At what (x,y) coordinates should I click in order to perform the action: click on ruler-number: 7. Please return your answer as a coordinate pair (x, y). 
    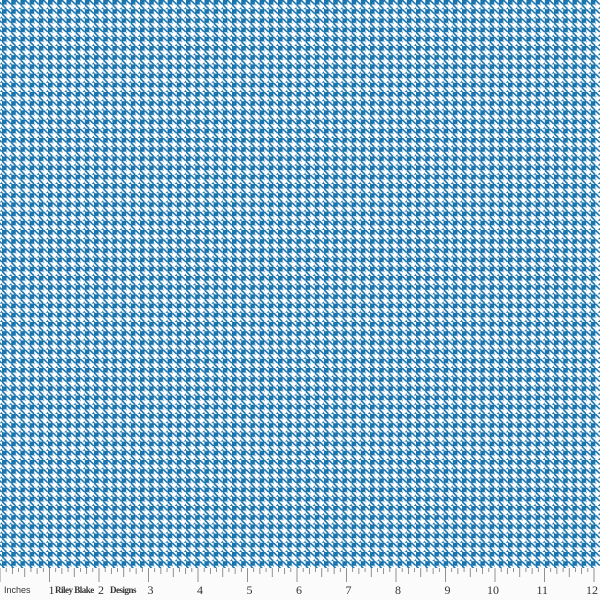
    Looking at the image, I should click on (348, 590).